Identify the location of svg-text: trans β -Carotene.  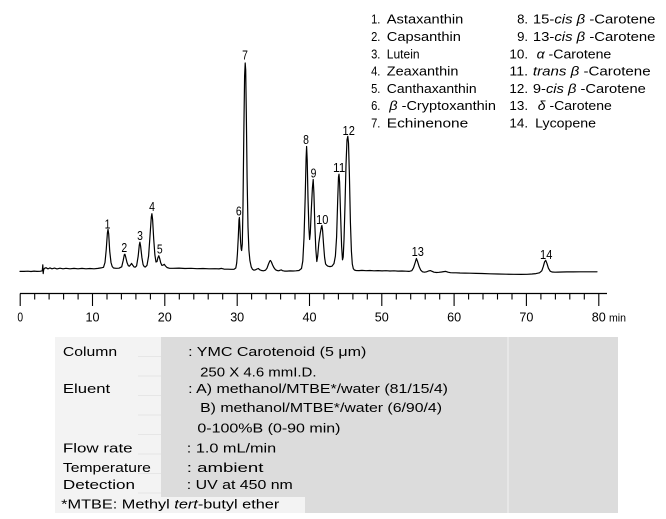
(592, 71).